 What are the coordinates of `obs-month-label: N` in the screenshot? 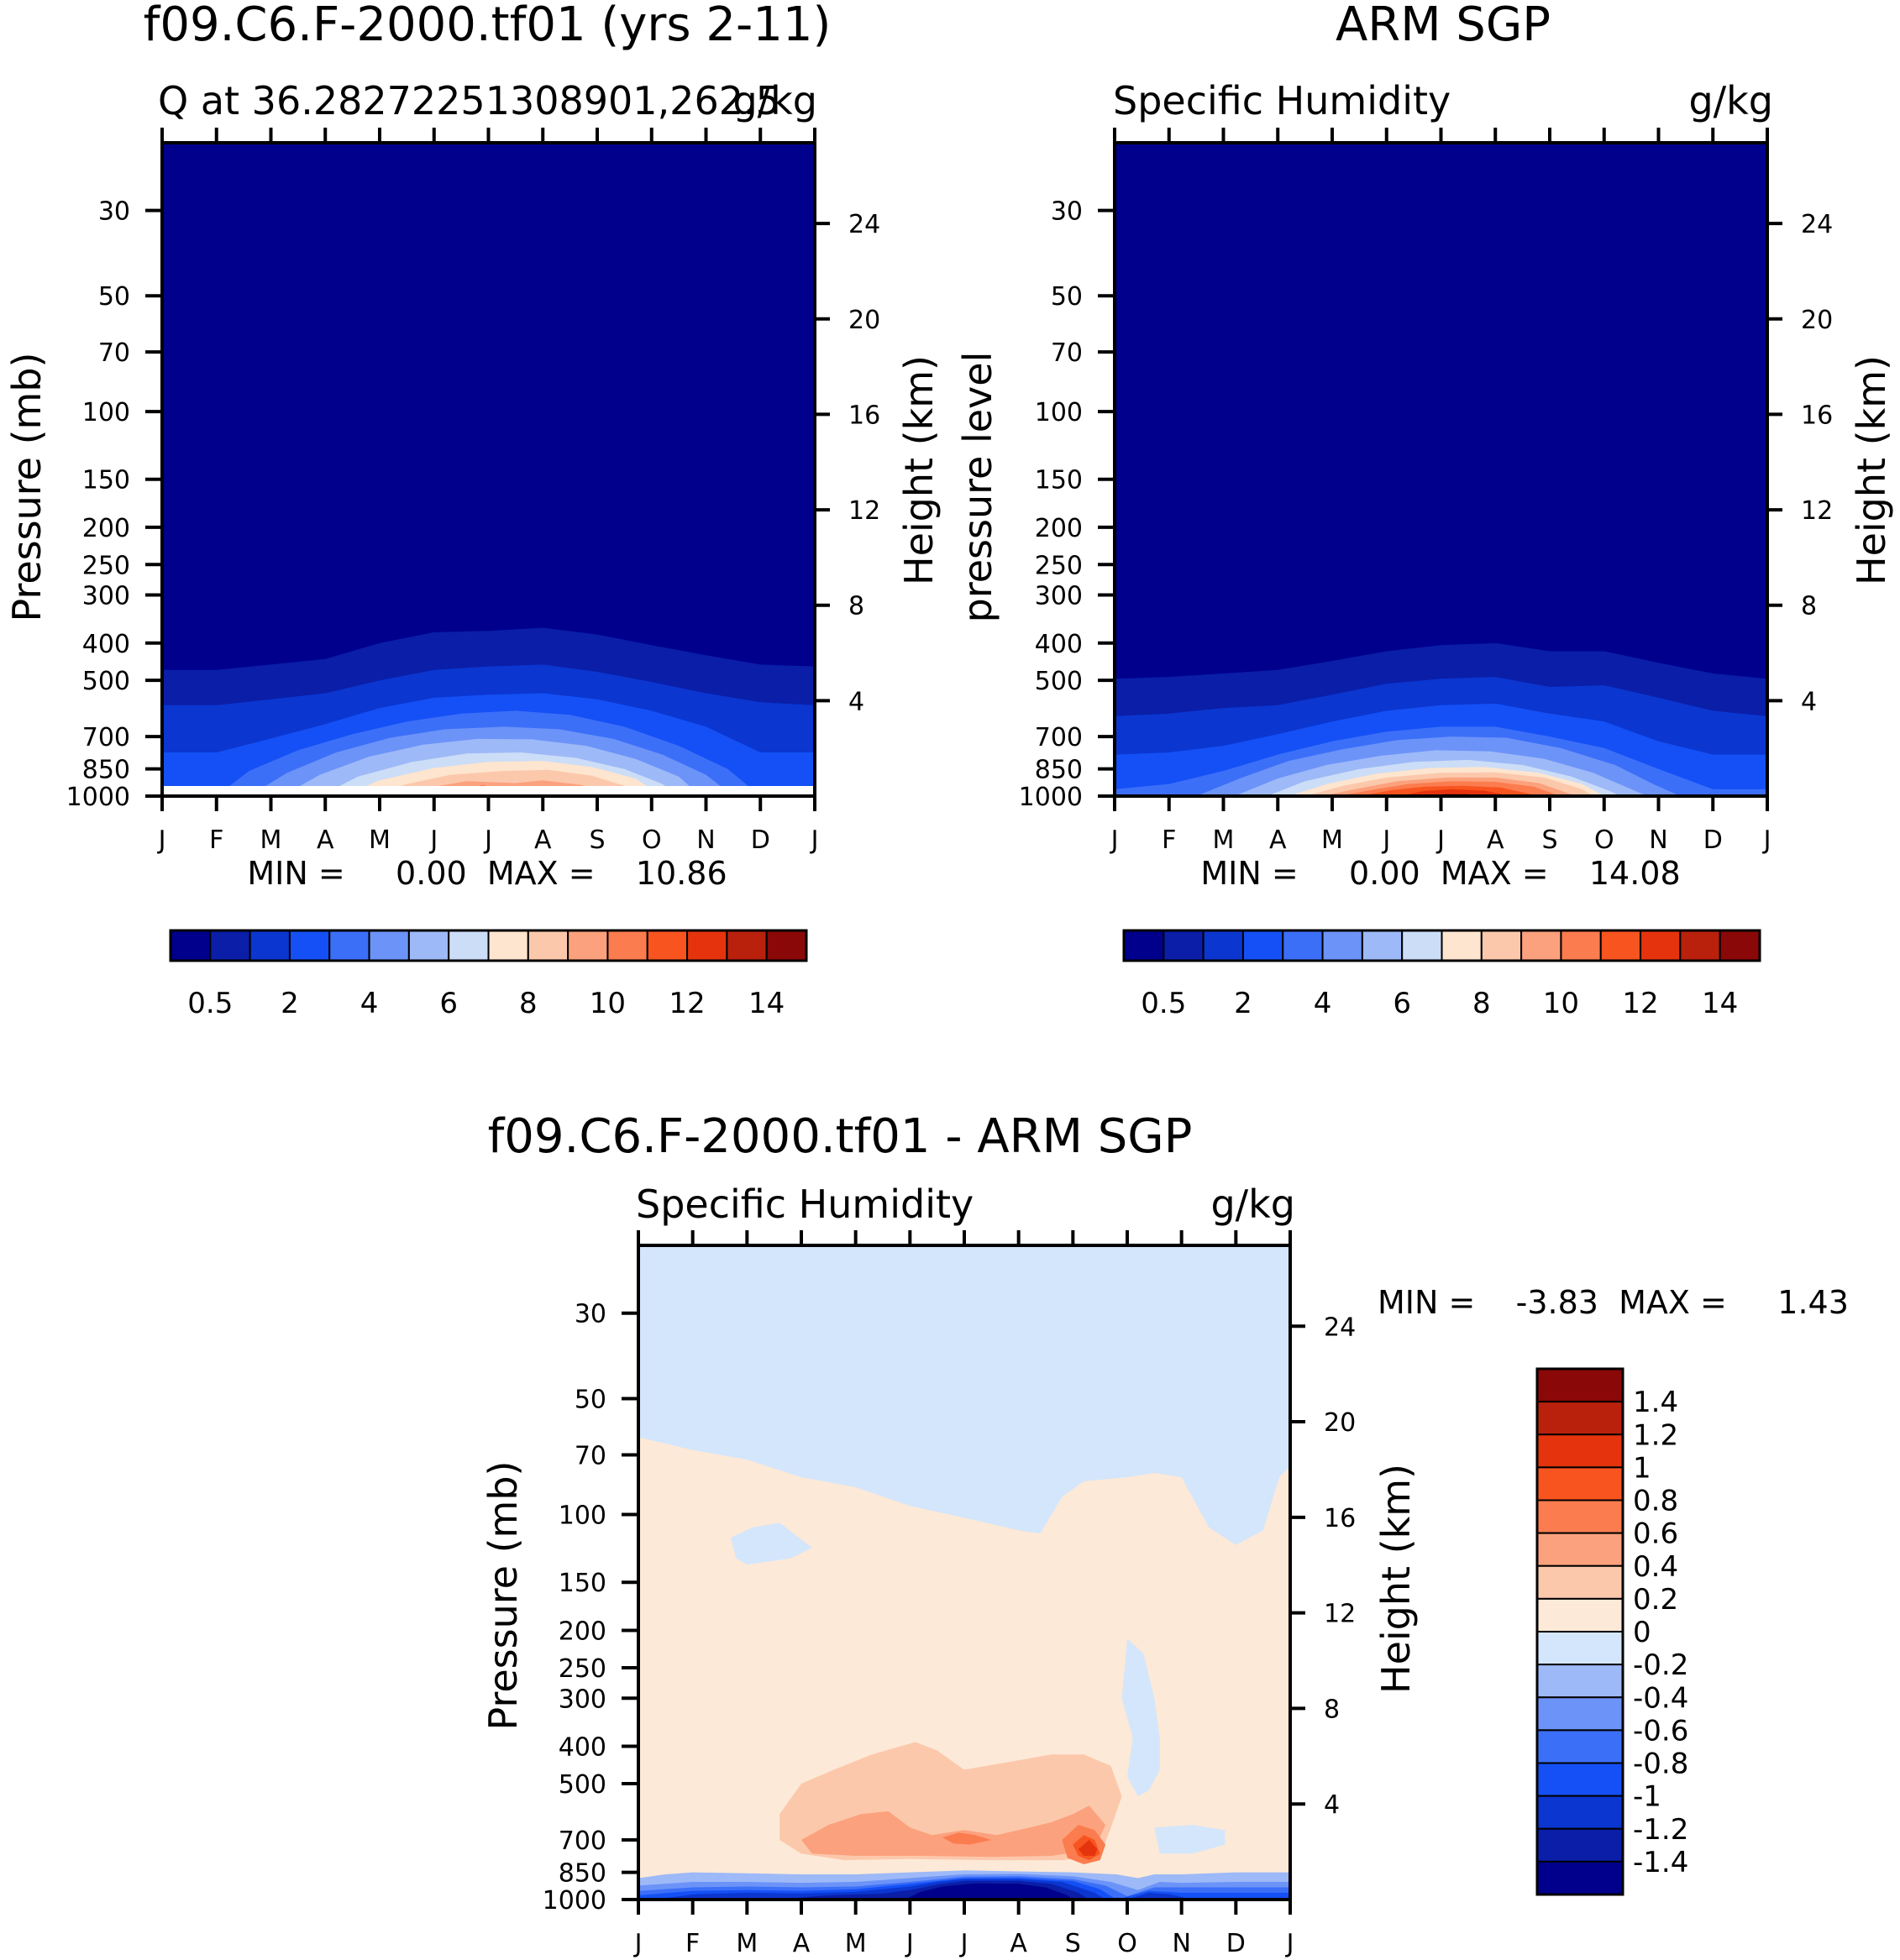 It's located at (1658, 840).